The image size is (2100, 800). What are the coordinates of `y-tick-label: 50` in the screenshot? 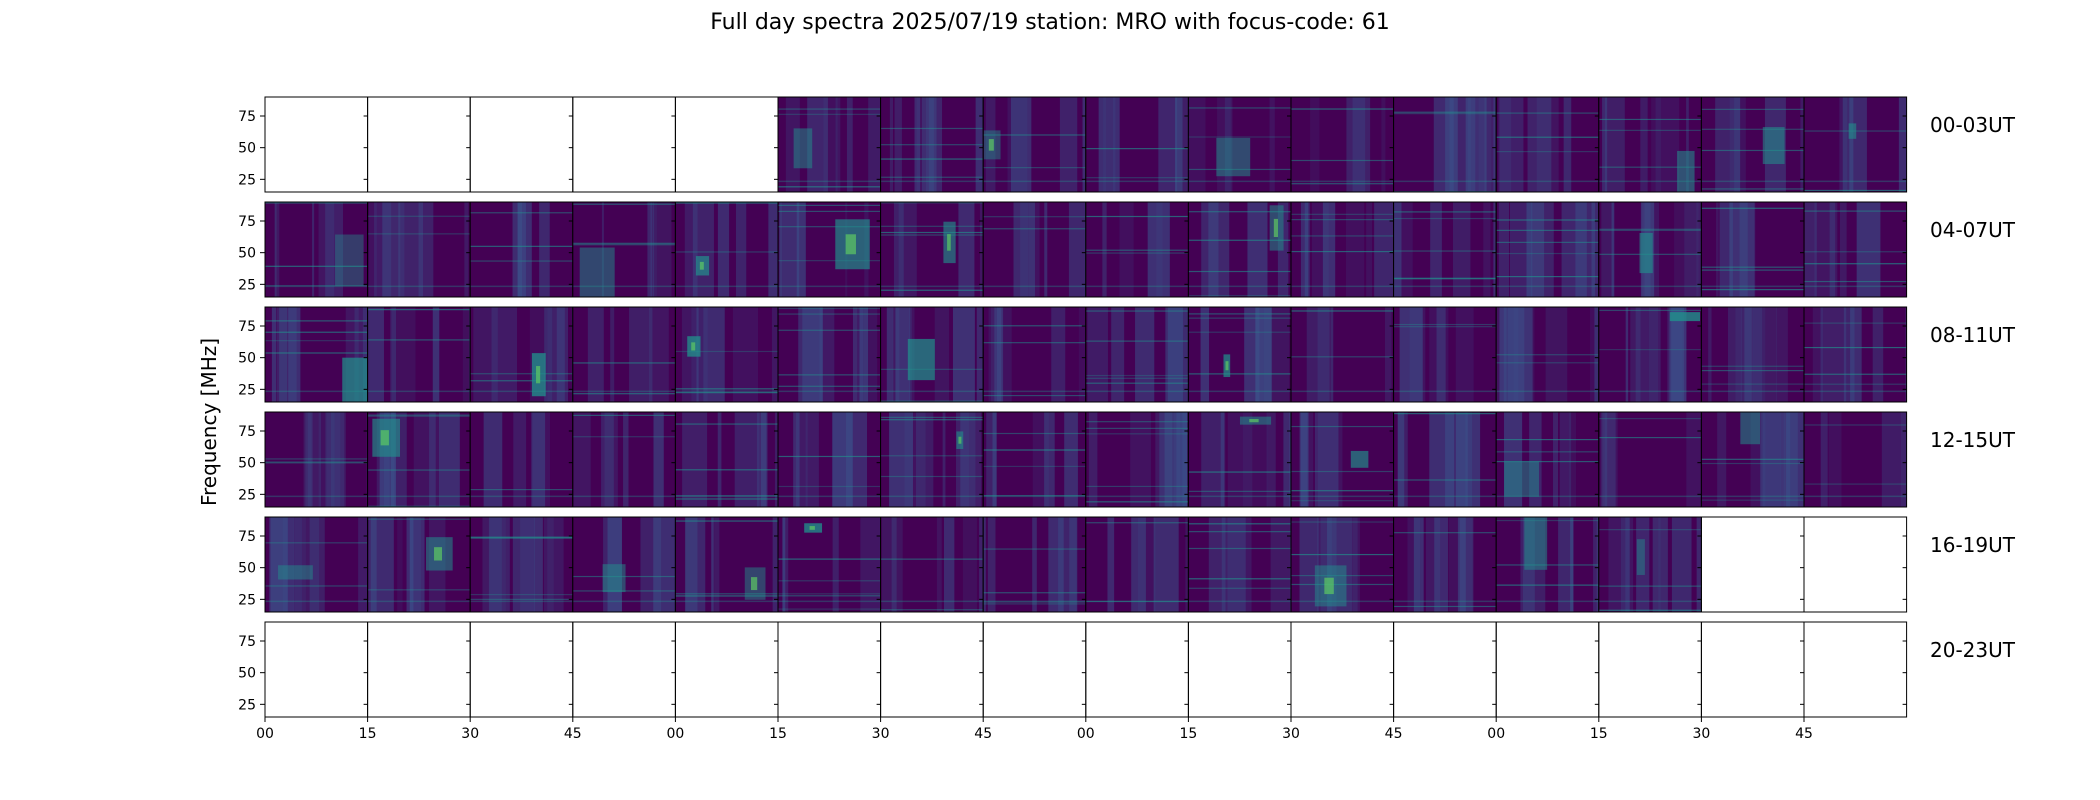 It's located at (247, 464).